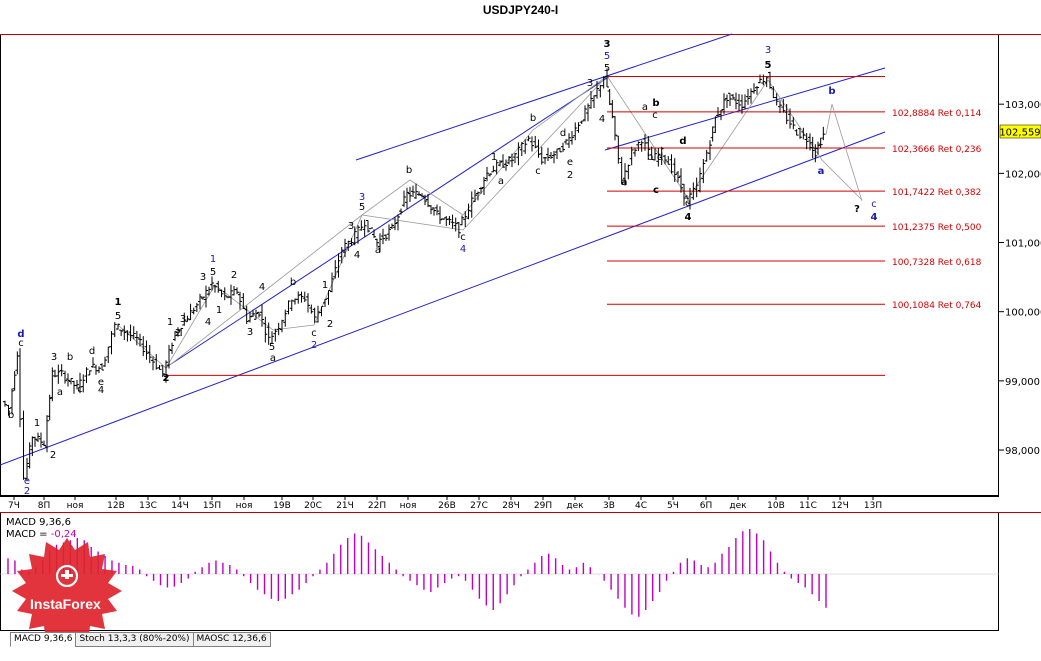  I want to click on fib-level-label: 100,7328 Ret 0,618, so click(937, 263).